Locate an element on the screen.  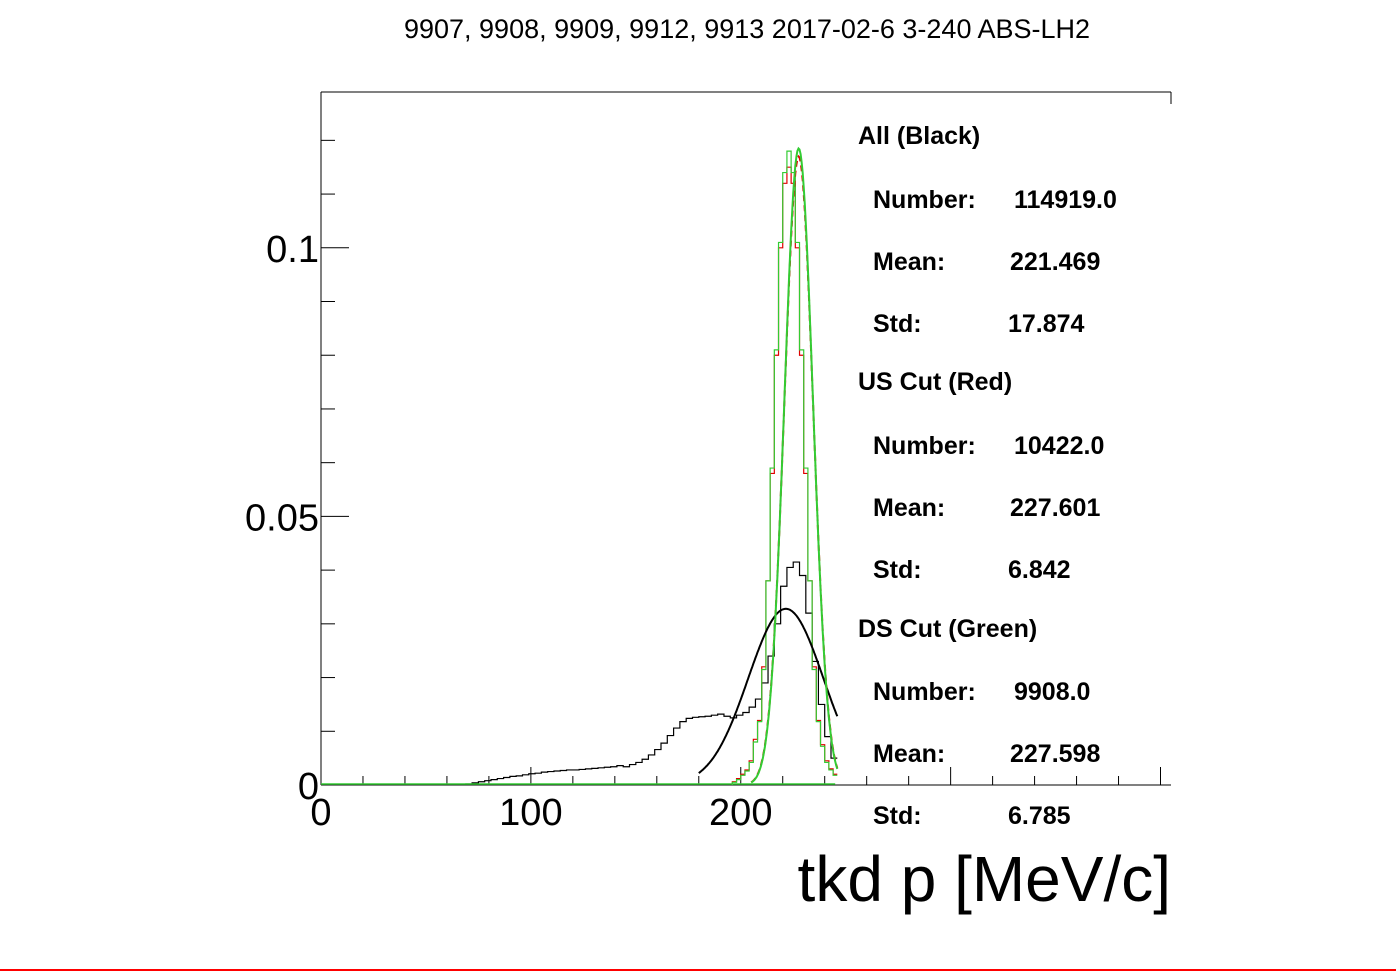
stats-ds-number: 9908.0 is located at coordinates (1052, 692).